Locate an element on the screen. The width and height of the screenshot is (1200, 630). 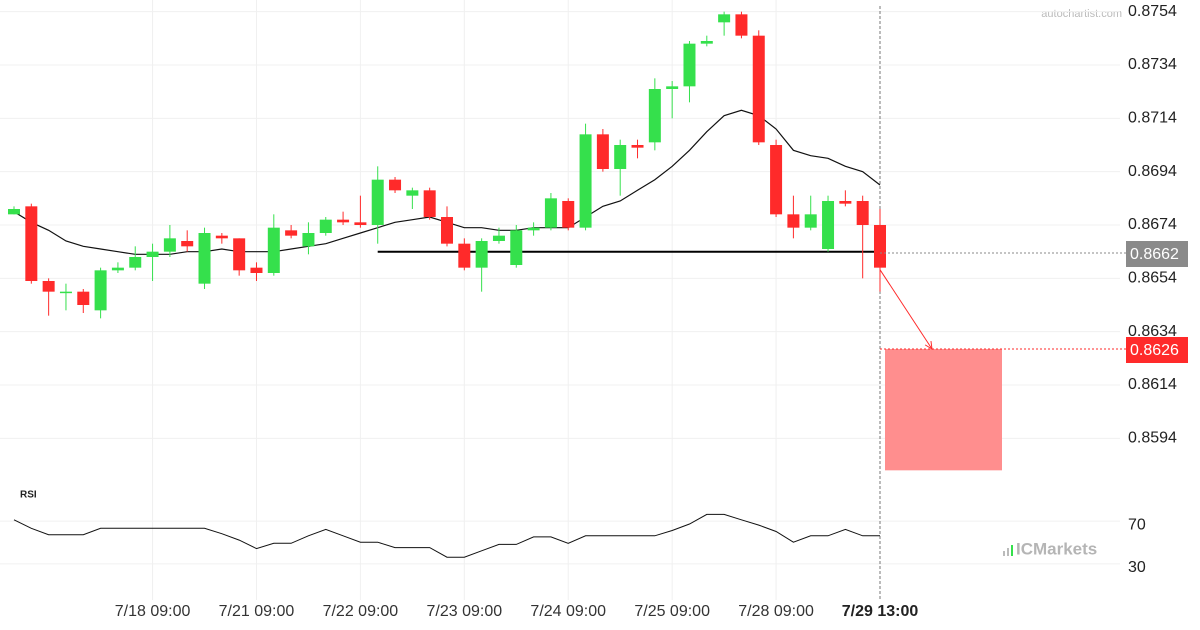
x-tick-label: 7/25 09:00 is located at coordinates (672, 611).